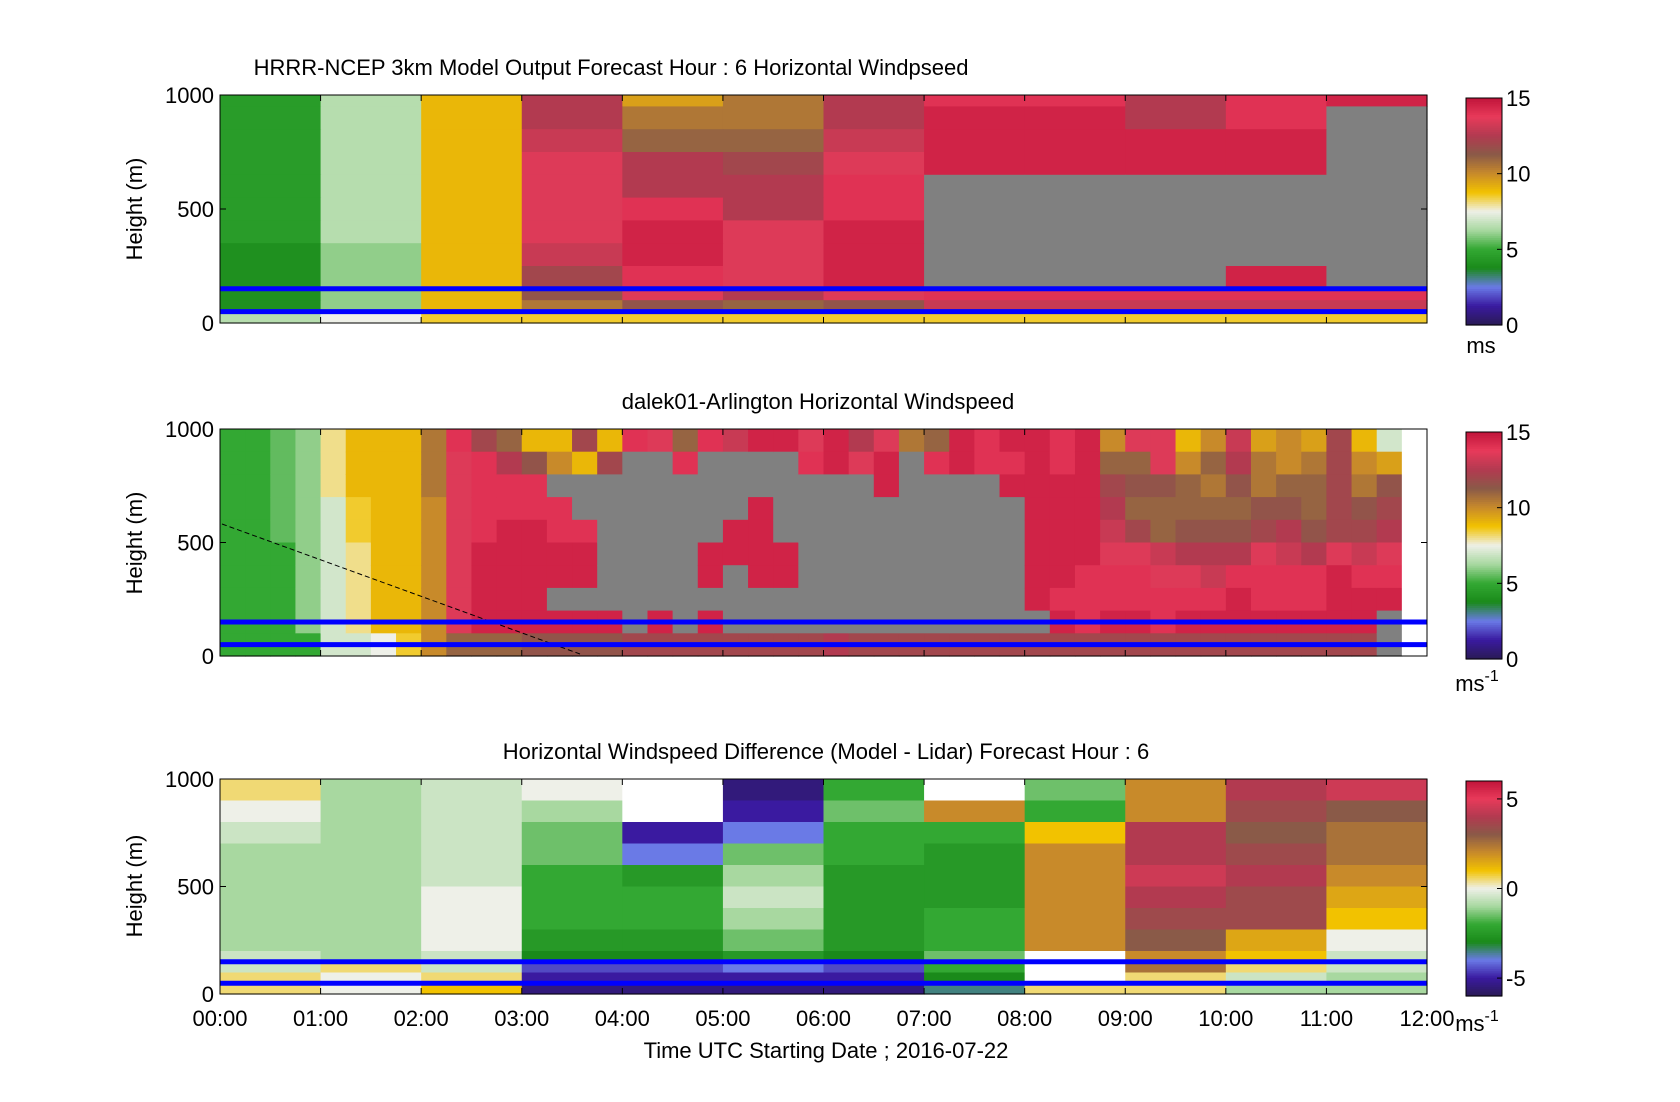 The width and height of the screenshot is (1680, 1102). Describe the element at coordinates (722, 1018) in the screenshot. I see `x-tick-label: 05:00` at that location.